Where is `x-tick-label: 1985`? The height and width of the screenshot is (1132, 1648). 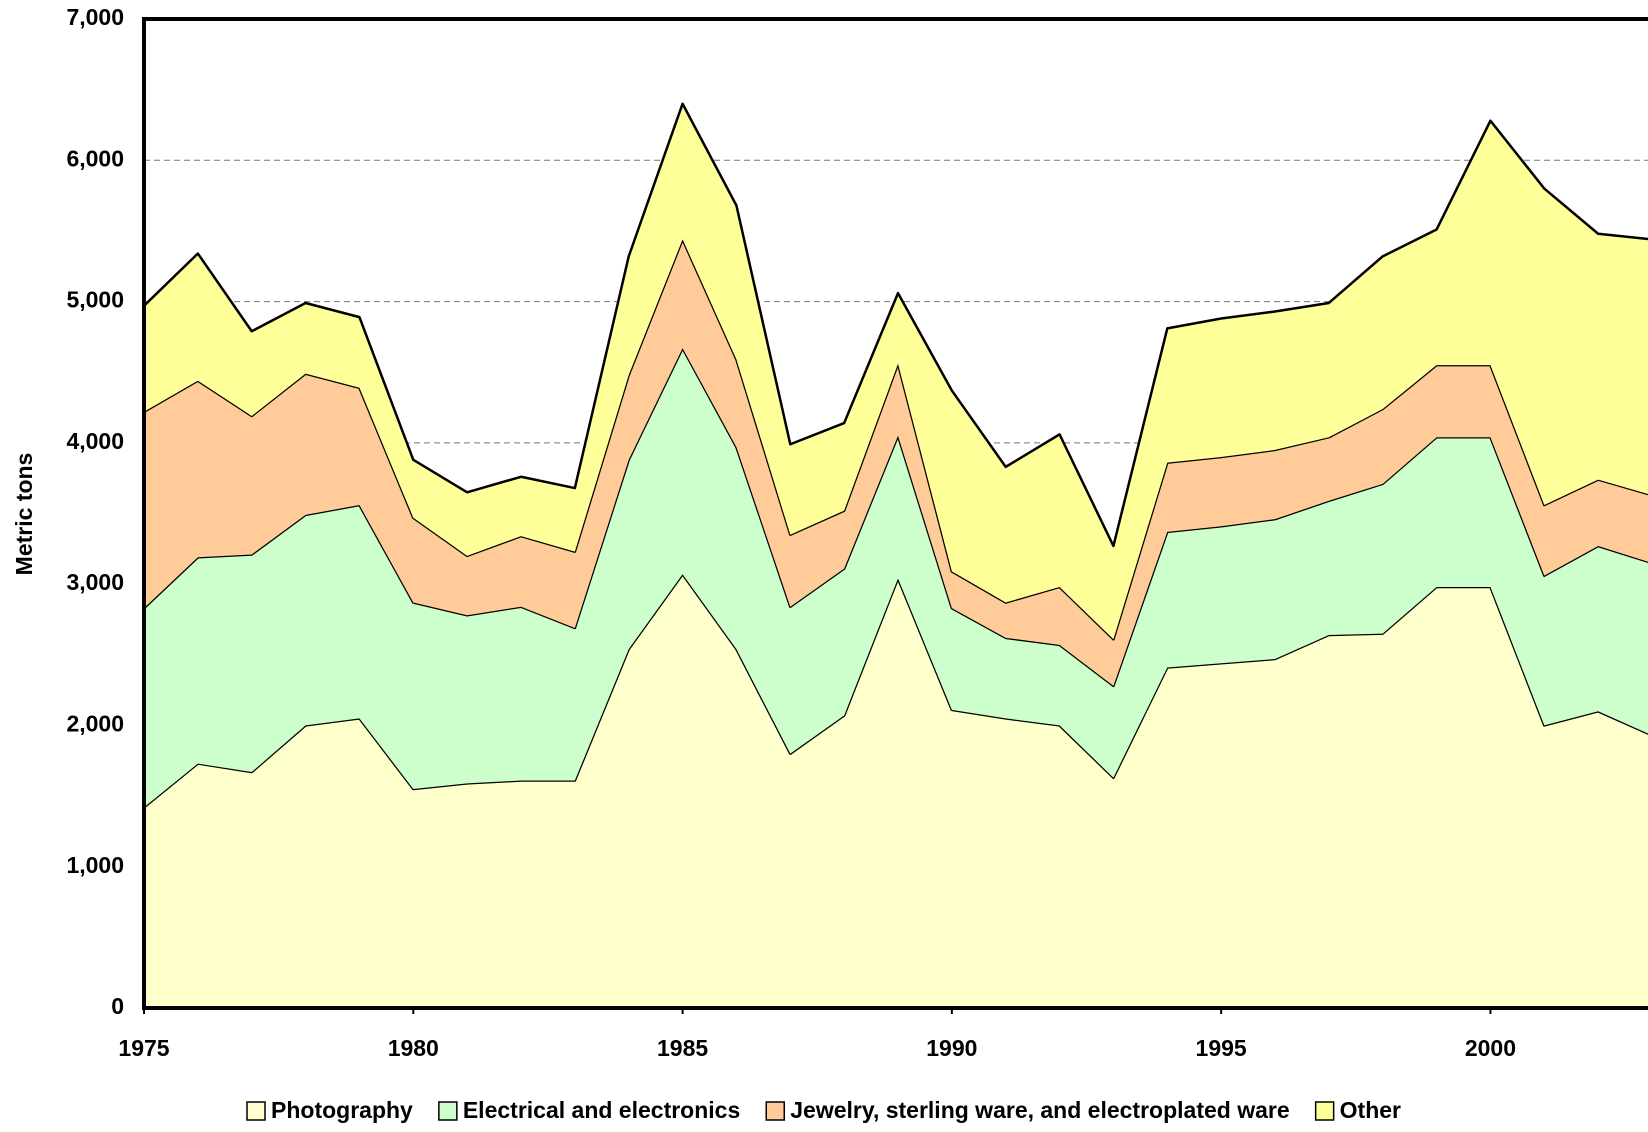 x-tick-label: 1985 is located at coordinates (682, 1048).